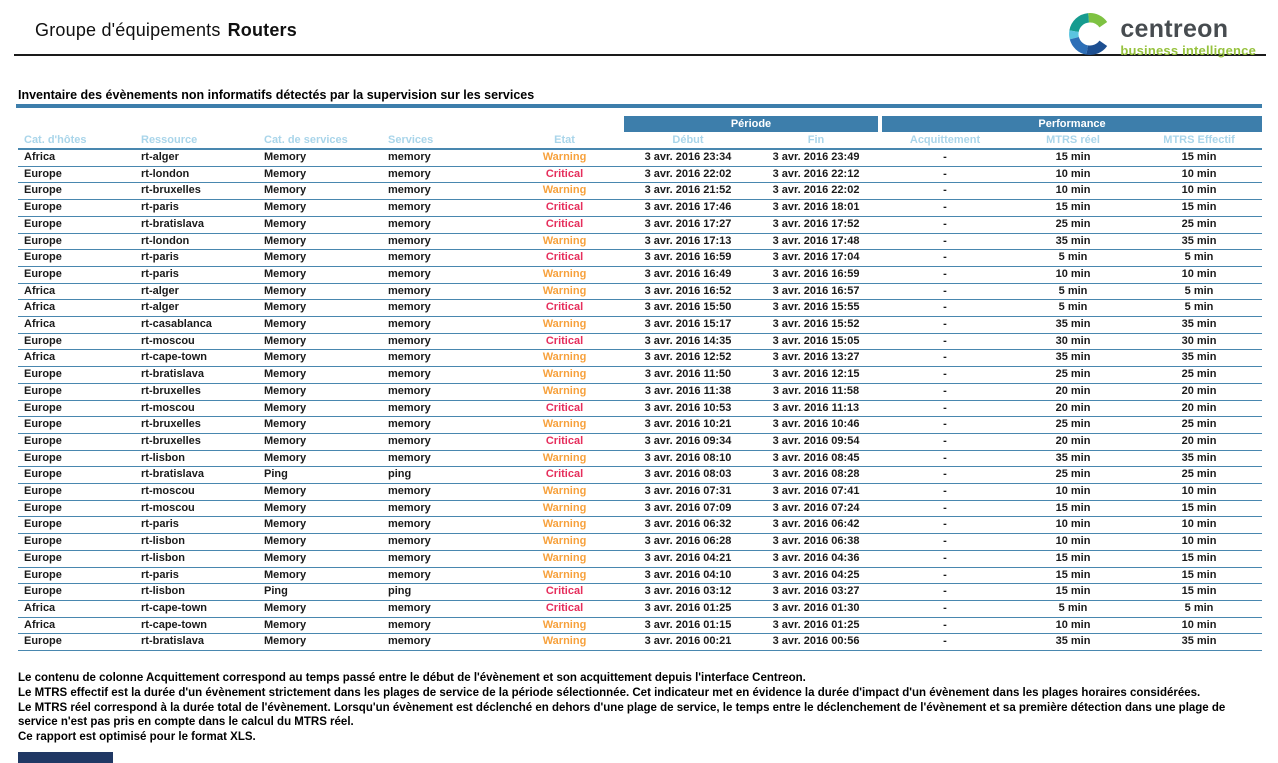  Describe the element at coordinates (262, 30) in the screenshot. I see `page-title-value: Routers` at that location.